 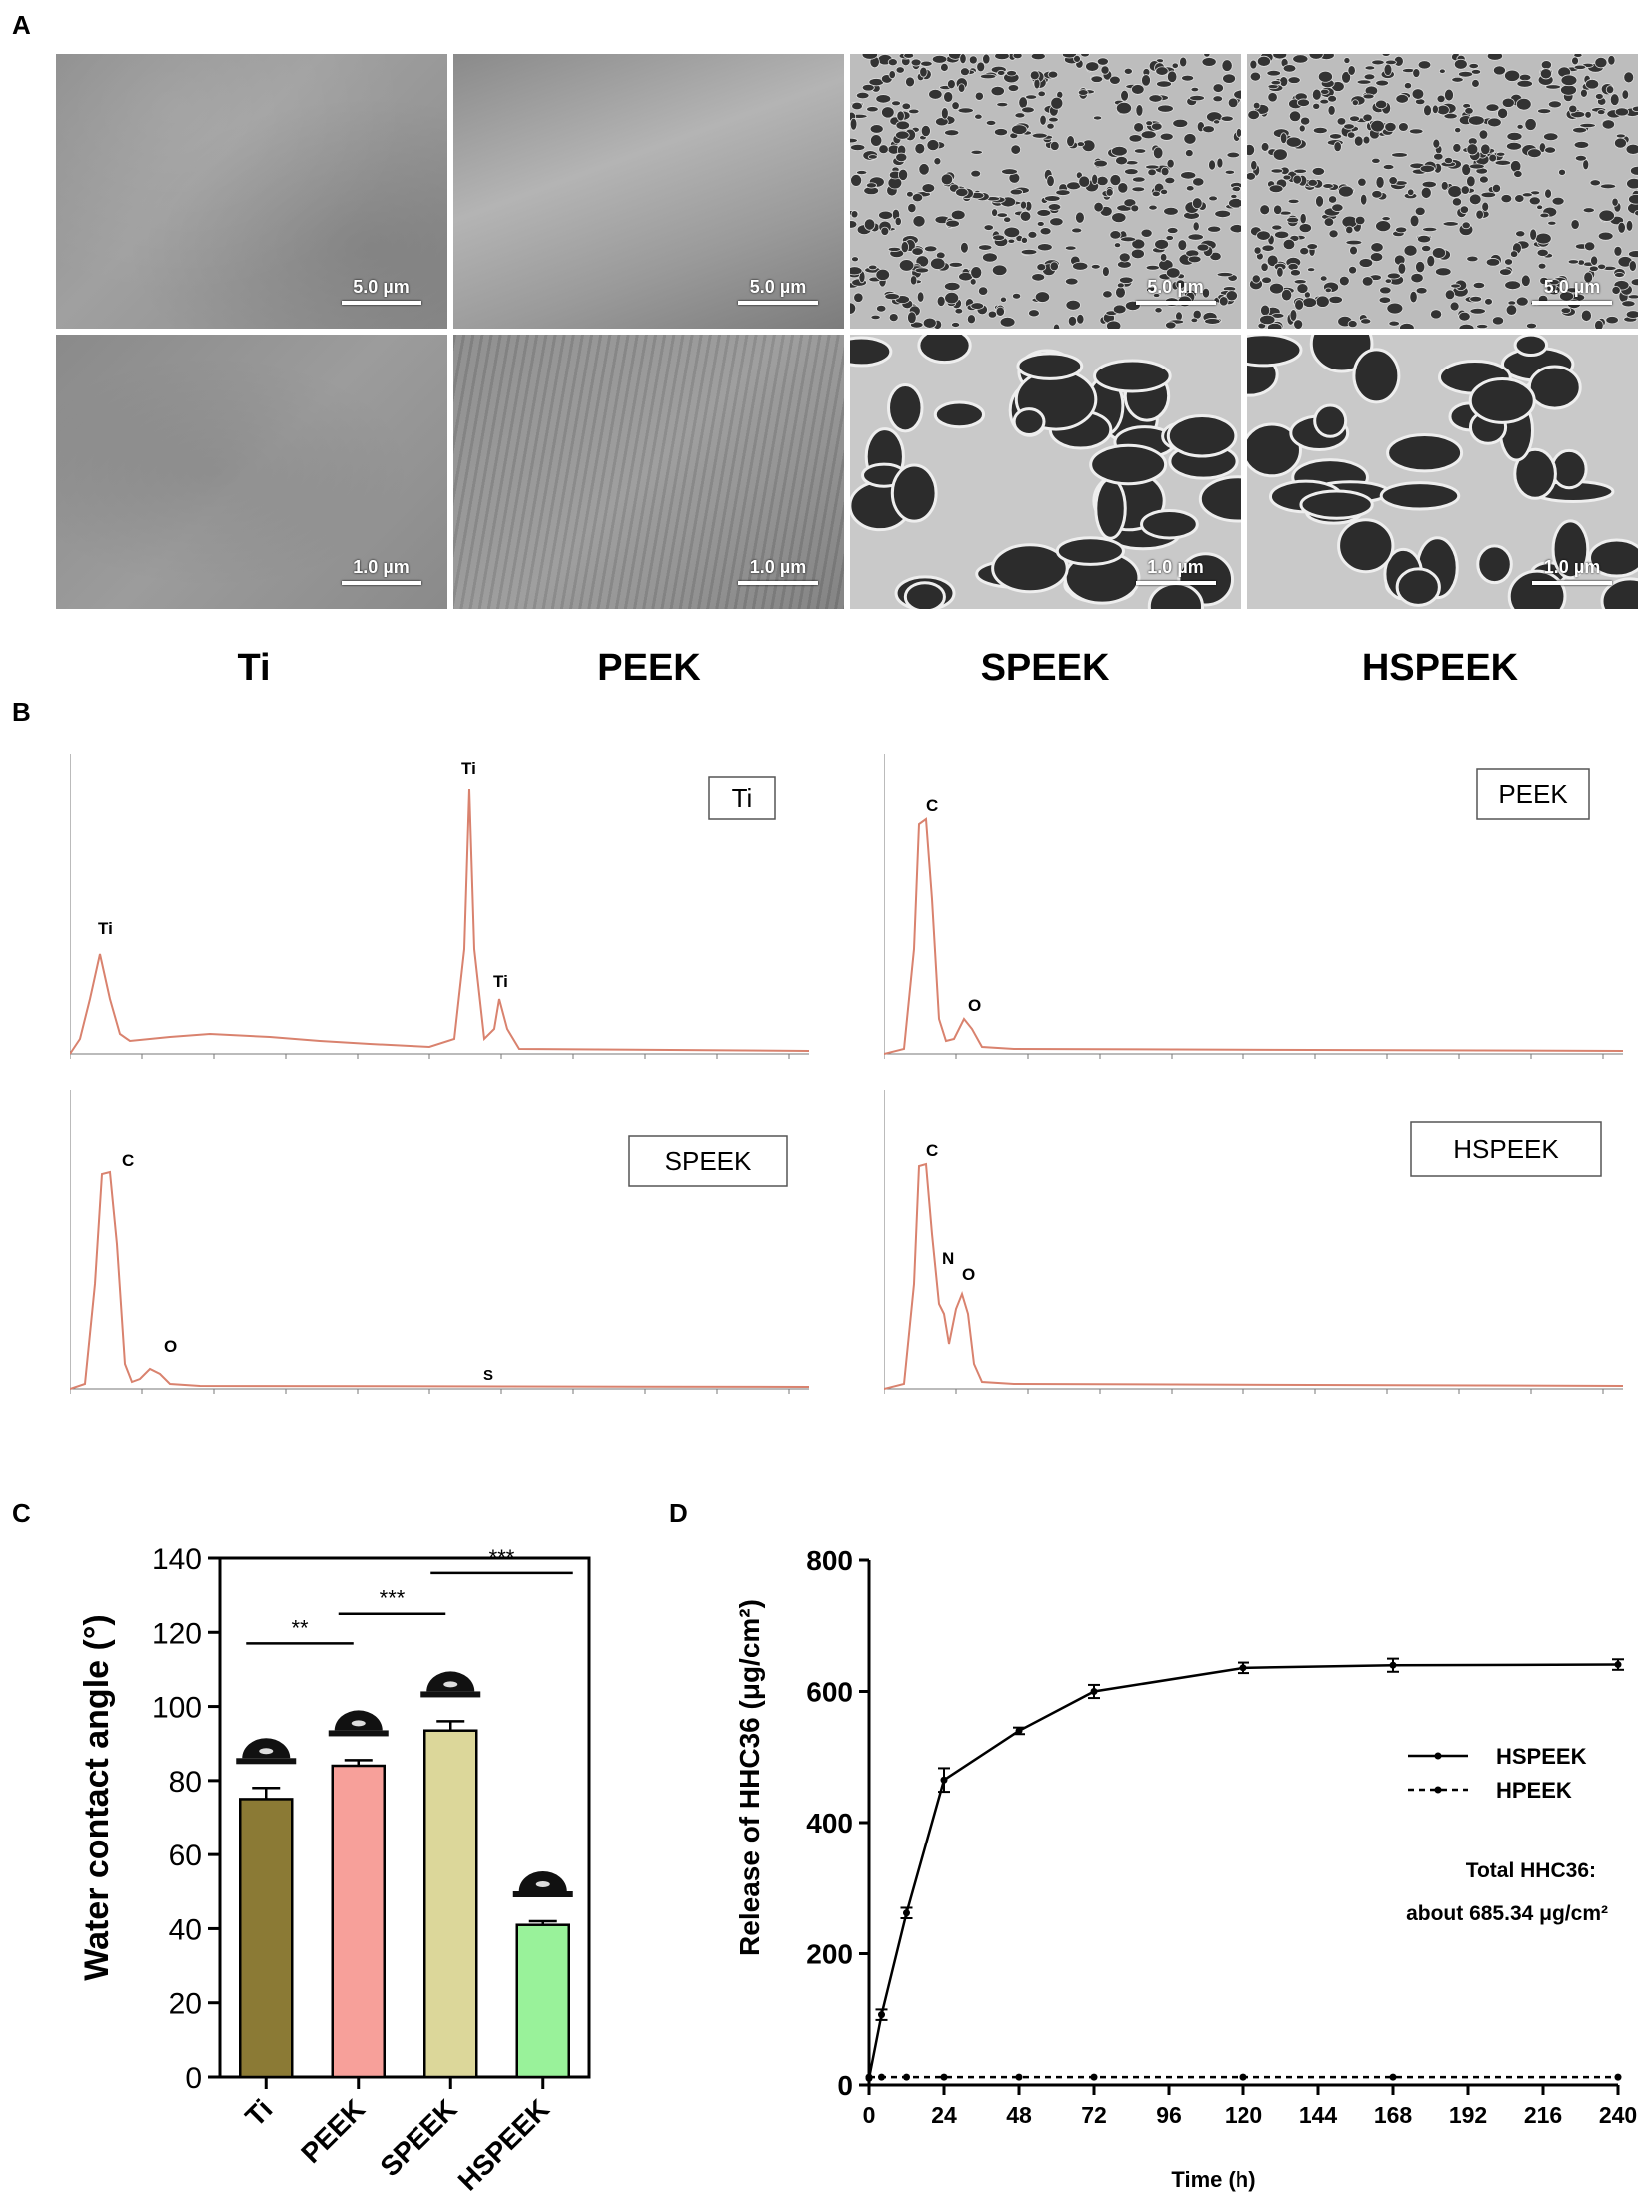 I want to click on scale-bar-label: 1.0 µm, so click(x=1175, y=567).